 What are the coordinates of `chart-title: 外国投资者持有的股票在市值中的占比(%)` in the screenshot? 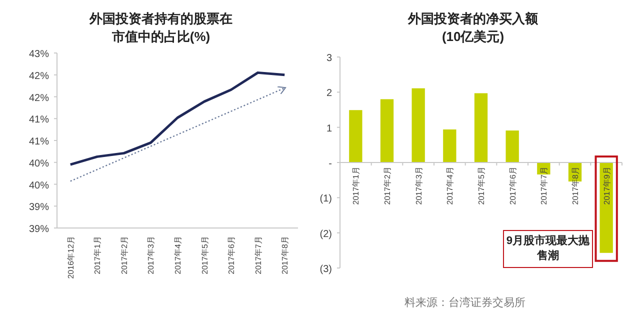 It's located at (161, 28).